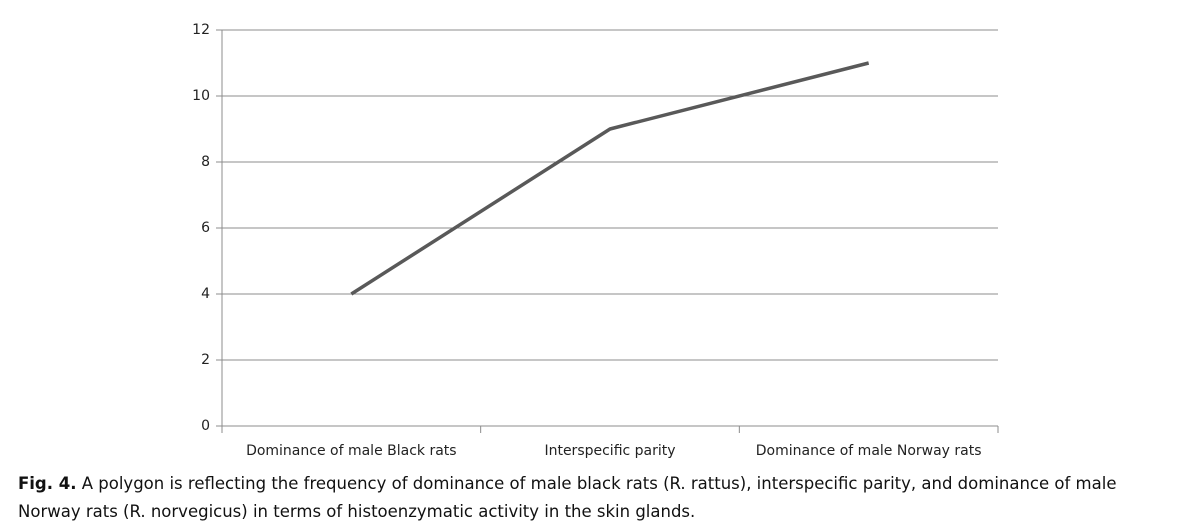 Image resolution: width=1177 pixels, height=532 pixels. What do you see at coordinates (869, 451) in the screenshot?
I see `x-tick-label: Dominance of male Norway rats` at bounding box center [869, 451].